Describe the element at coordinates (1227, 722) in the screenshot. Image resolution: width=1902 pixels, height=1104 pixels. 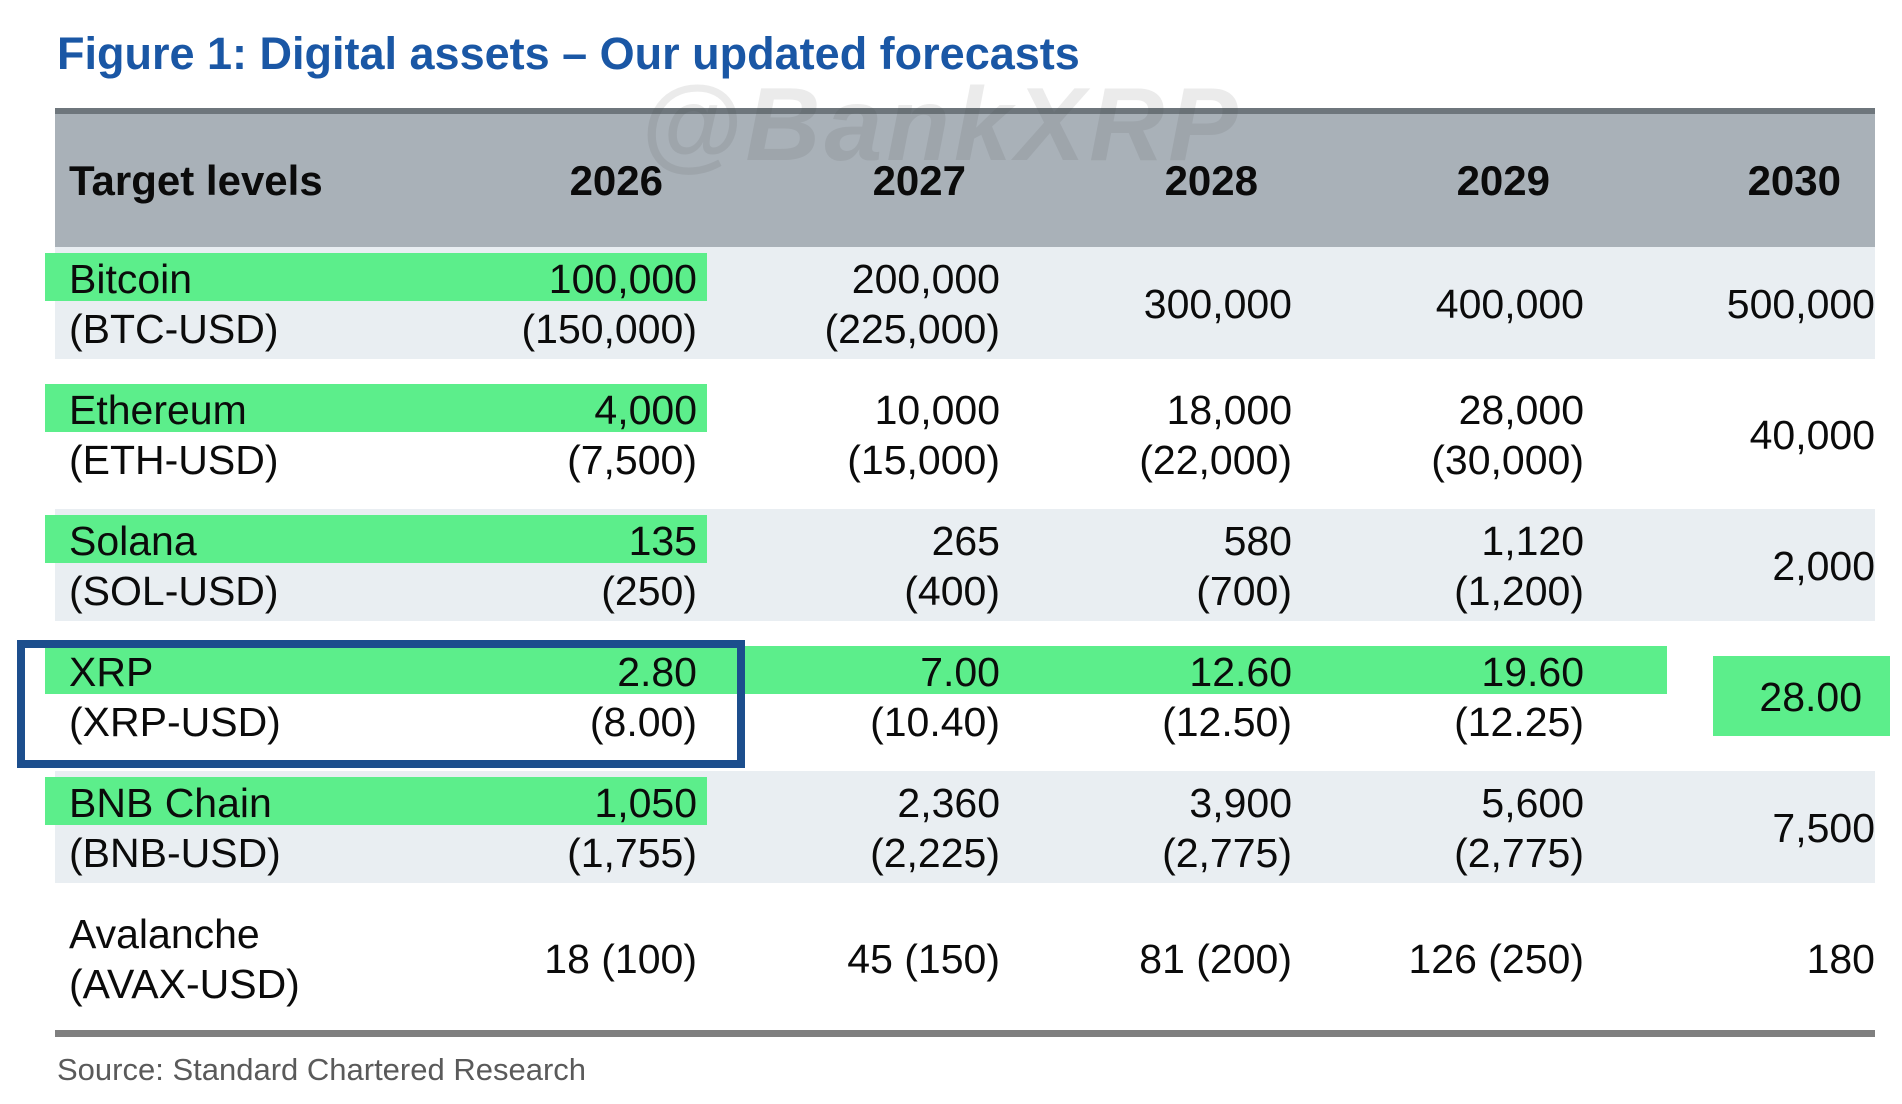
I see `value-secondary: (12.50)` at that location.